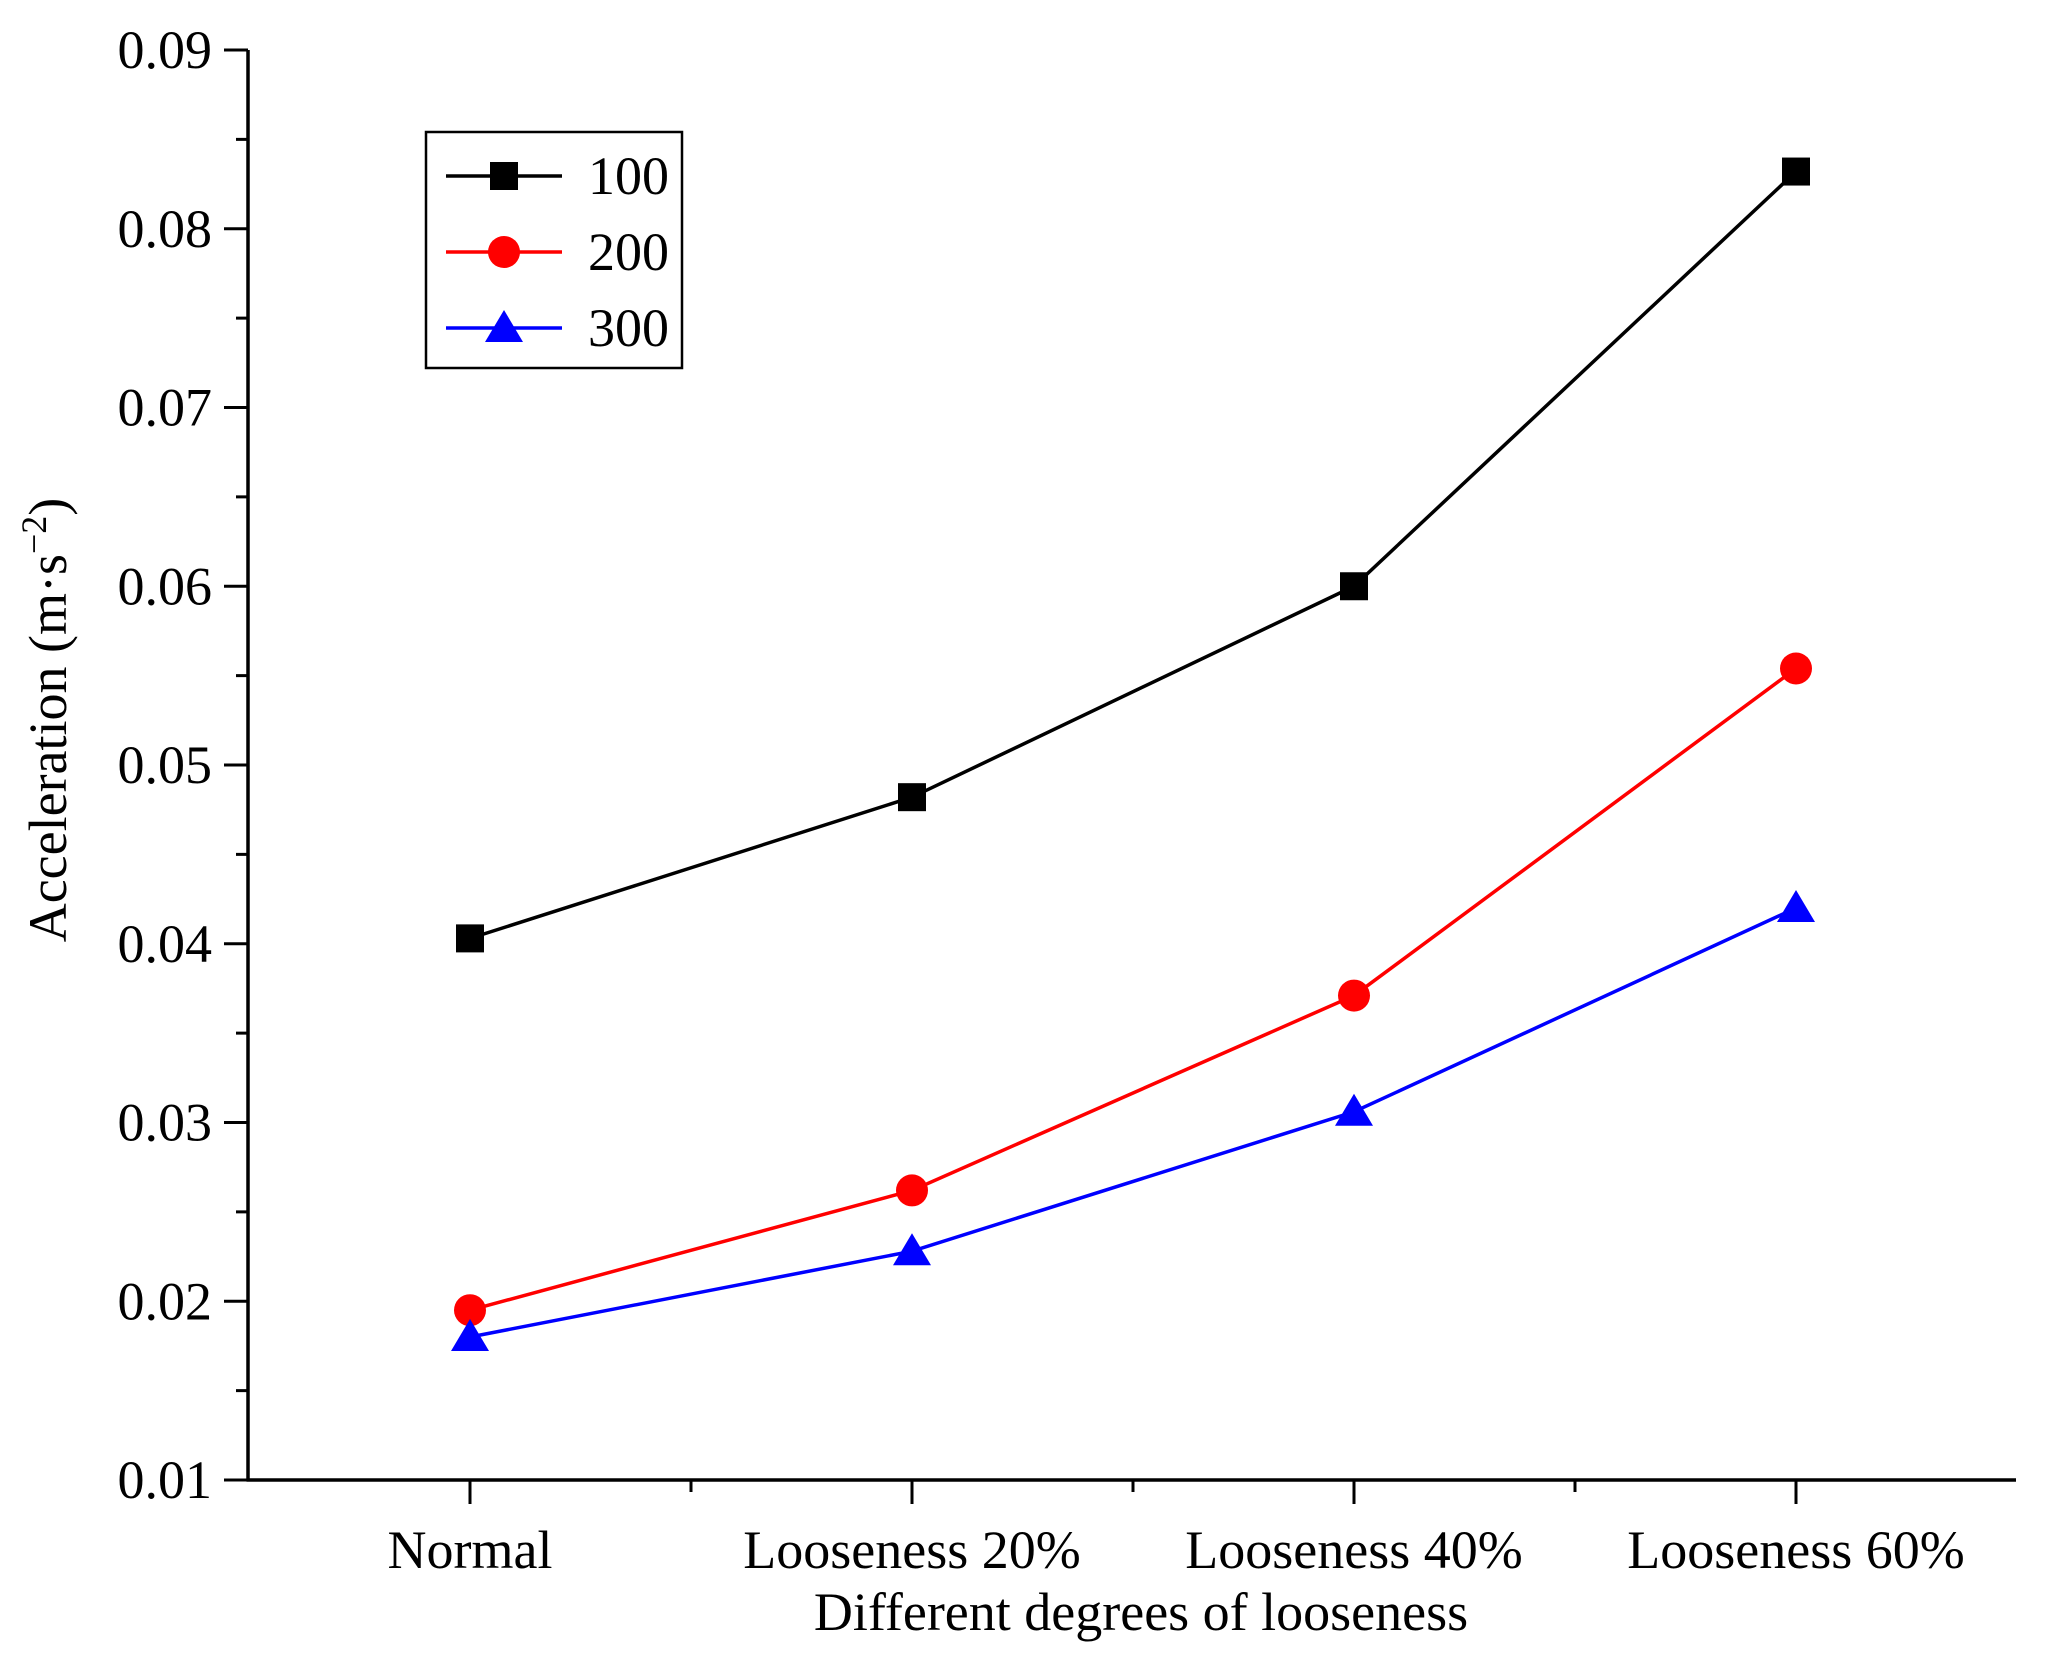 This screenshot has height=1656, width=2046. Describe the element at coordinates (165, 1301) in the screenshot. I see `y-tick-label: 0.02` at that location.